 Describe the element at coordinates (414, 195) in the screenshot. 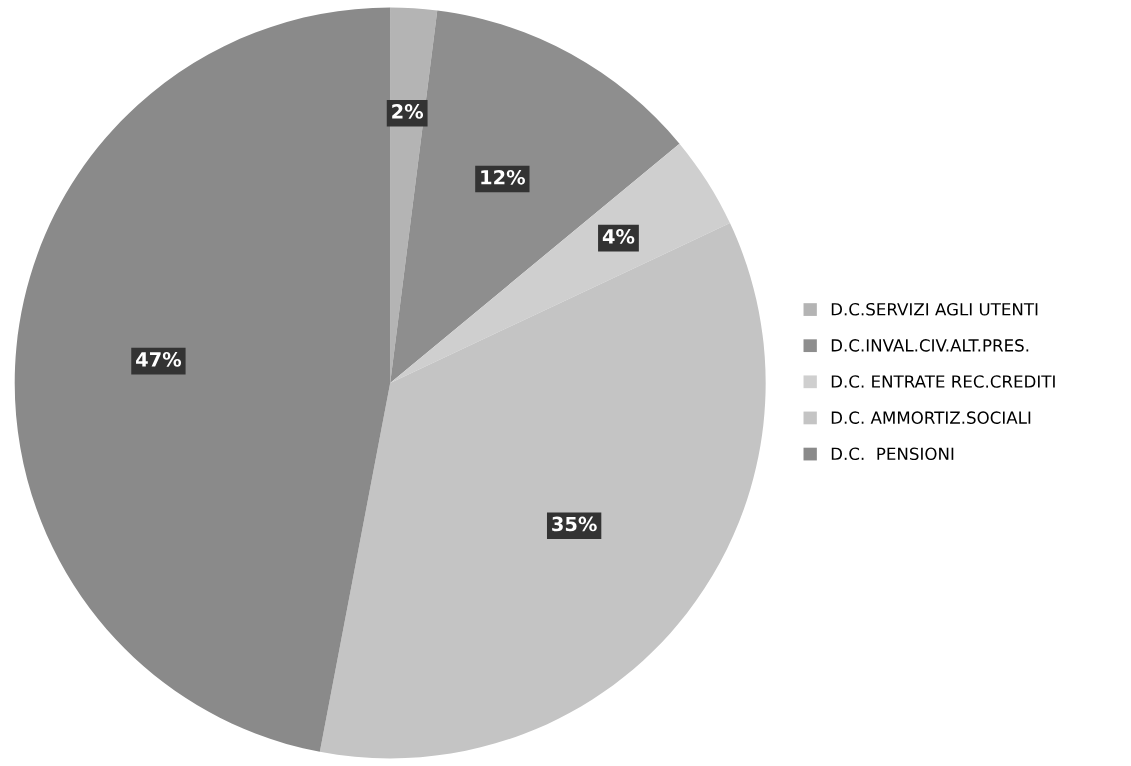

I see `pie-slice` at that location.